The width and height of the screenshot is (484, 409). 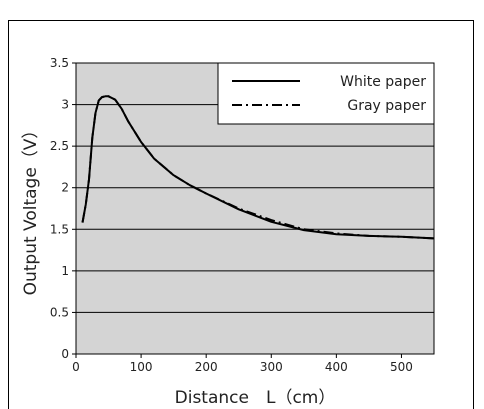 What do you see at coordinates (206, 367) in the screenshot?
I see `x-tick-label: 200` at bounding box center [206, 367].